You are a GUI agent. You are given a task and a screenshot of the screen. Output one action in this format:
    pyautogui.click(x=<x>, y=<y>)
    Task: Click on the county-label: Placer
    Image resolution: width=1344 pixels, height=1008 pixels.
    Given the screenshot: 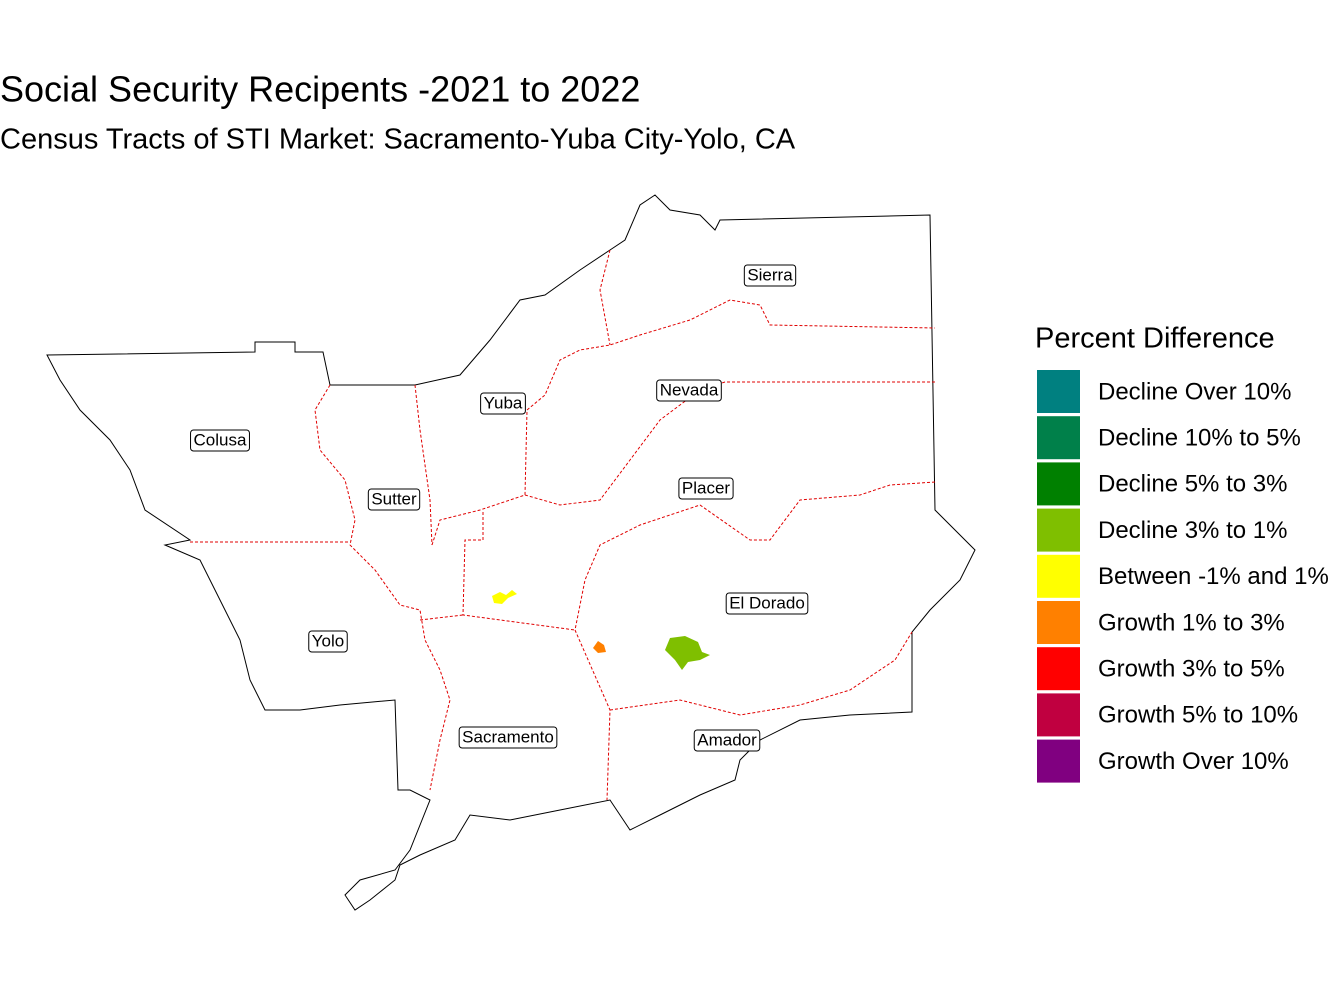 What is the action you would take?
    pyautogui.click(x=706, y=487)
    